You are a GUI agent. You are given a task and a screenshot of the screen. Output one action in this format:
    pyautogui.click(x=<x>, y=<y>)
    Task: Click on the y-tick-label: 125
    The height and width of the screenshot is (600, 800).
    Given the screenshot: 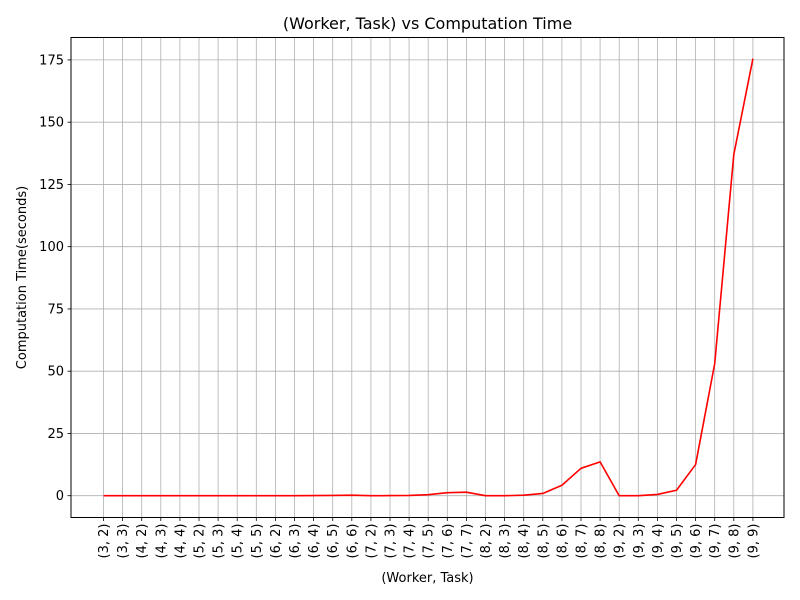 What is the action you would take?
    pyautogui.click(x=51, y=185)
    